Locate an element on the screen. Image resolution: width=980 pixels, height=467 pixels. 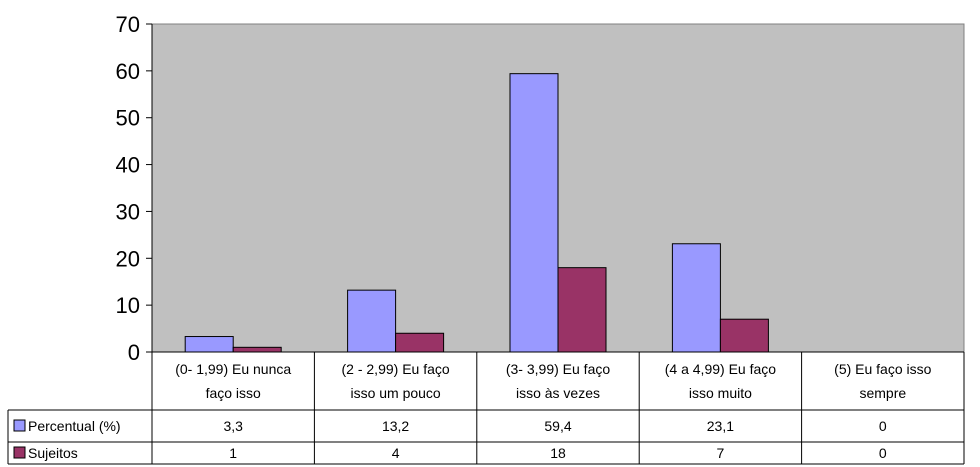
table-value: 3,3 is located at coordinates (233, 426).